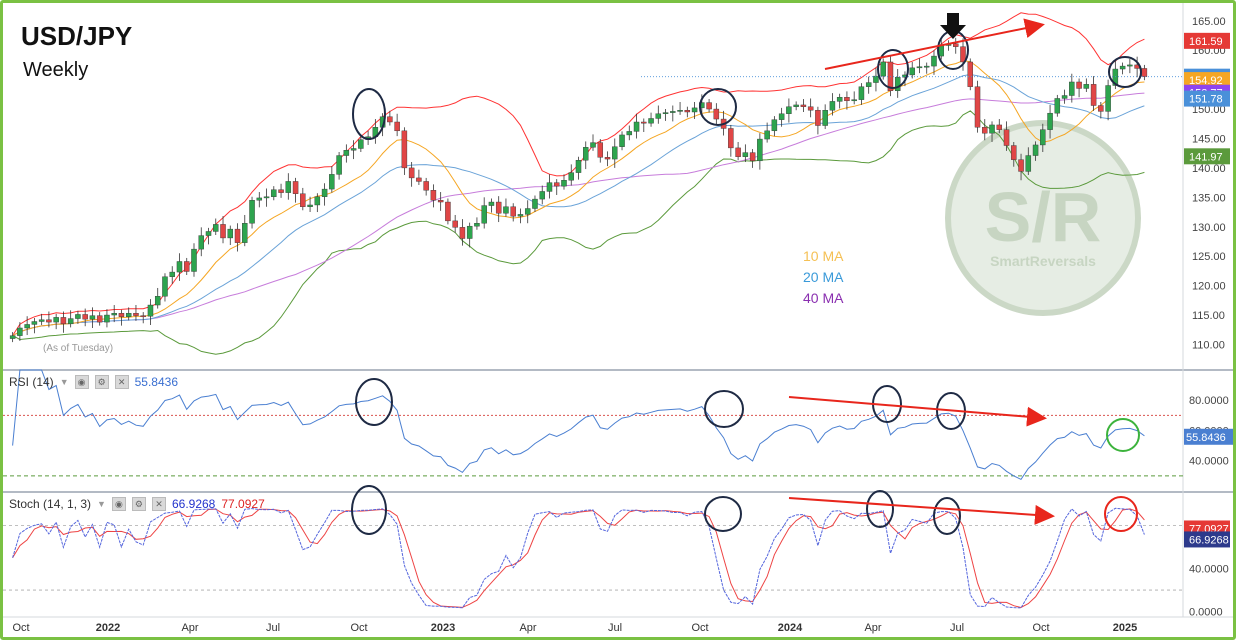  What do you see at coordinates (790, 628) in the screenshot?
I see `time-tick-label: 2024` at bounding box center [790, 628].